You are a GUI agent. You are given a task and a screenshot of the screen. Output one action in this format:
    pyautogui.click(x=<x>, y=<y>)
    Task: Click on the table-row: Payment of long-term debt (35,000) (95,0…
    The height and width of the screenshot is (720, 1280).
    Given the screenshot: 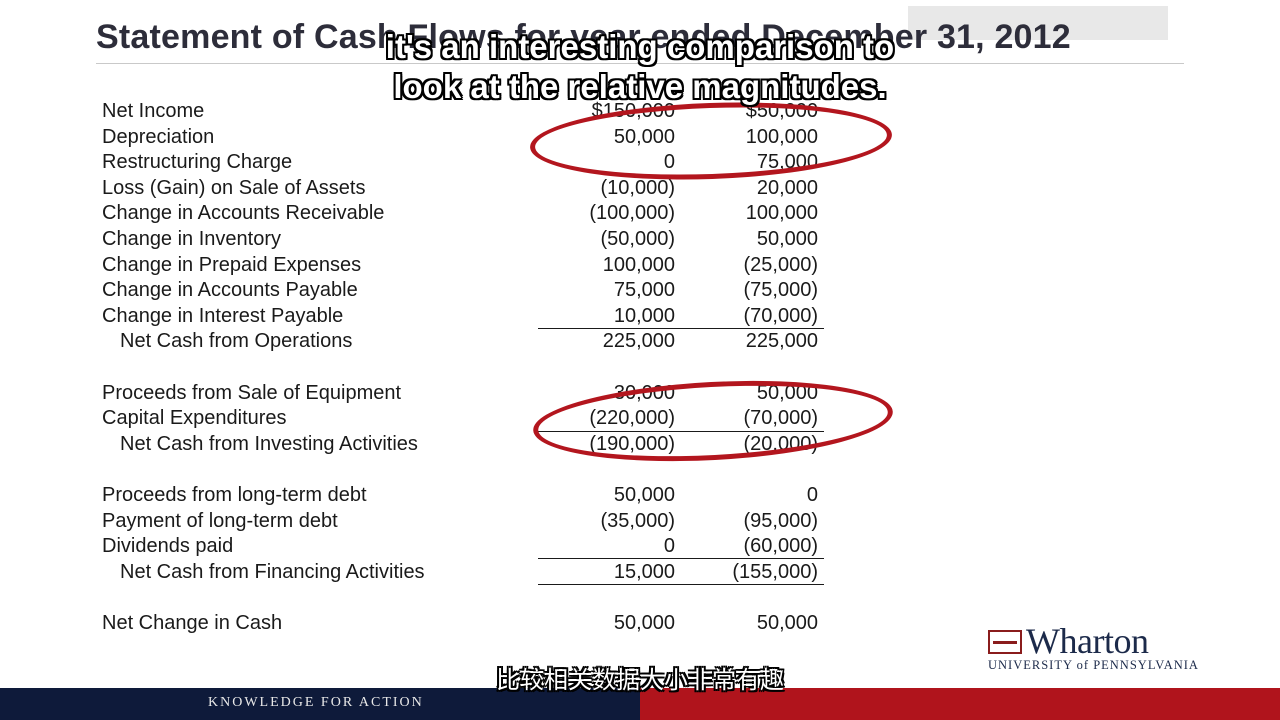 What is the action you would take?
    pyautogui.click(x=640, y=521)
    